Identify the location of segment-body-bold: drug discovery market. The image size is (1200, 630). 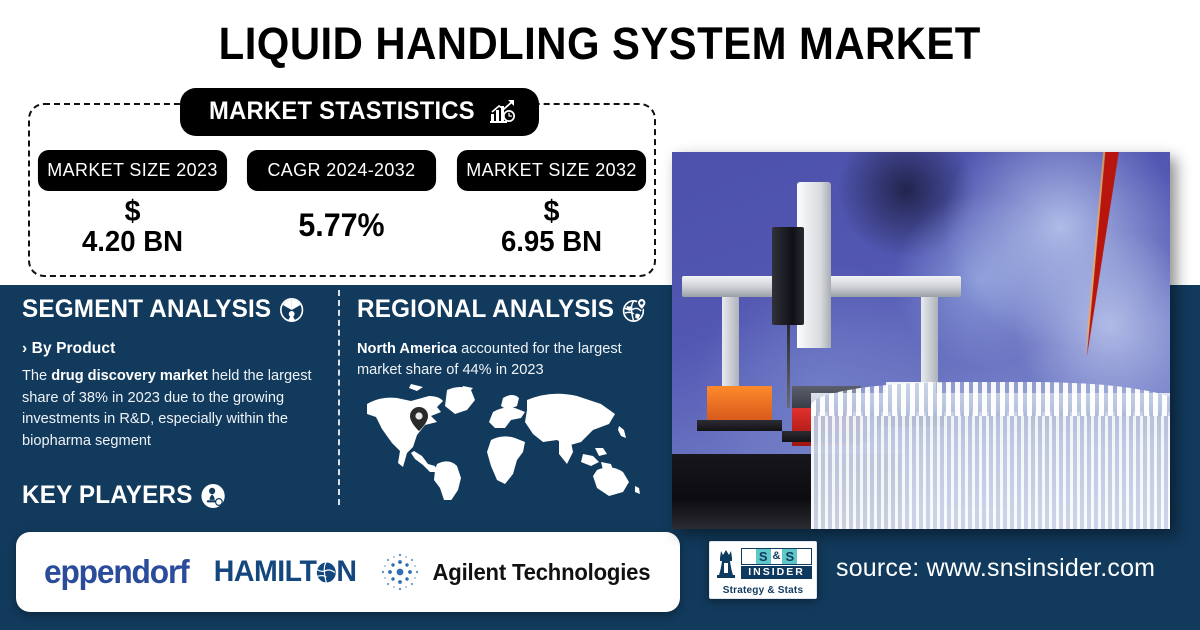
(129, 376).